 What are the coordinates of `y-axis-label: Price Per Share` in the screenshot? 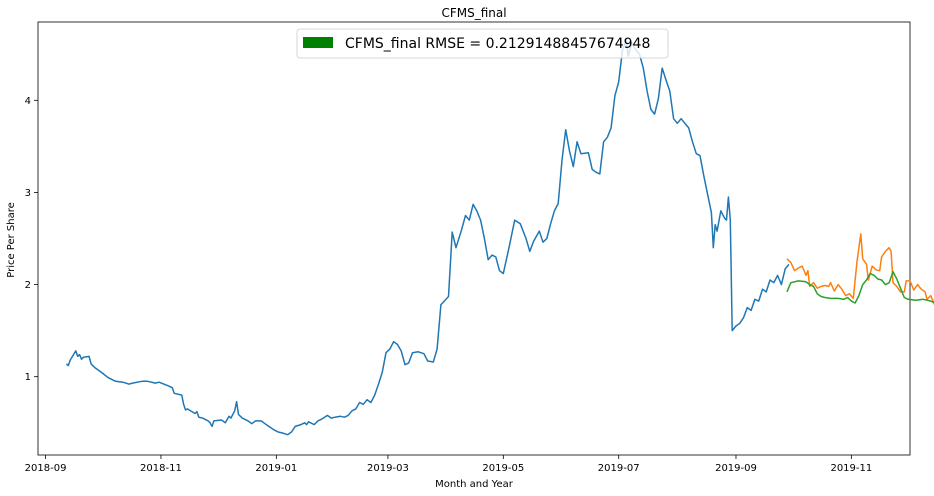 It's located at (11, 240).